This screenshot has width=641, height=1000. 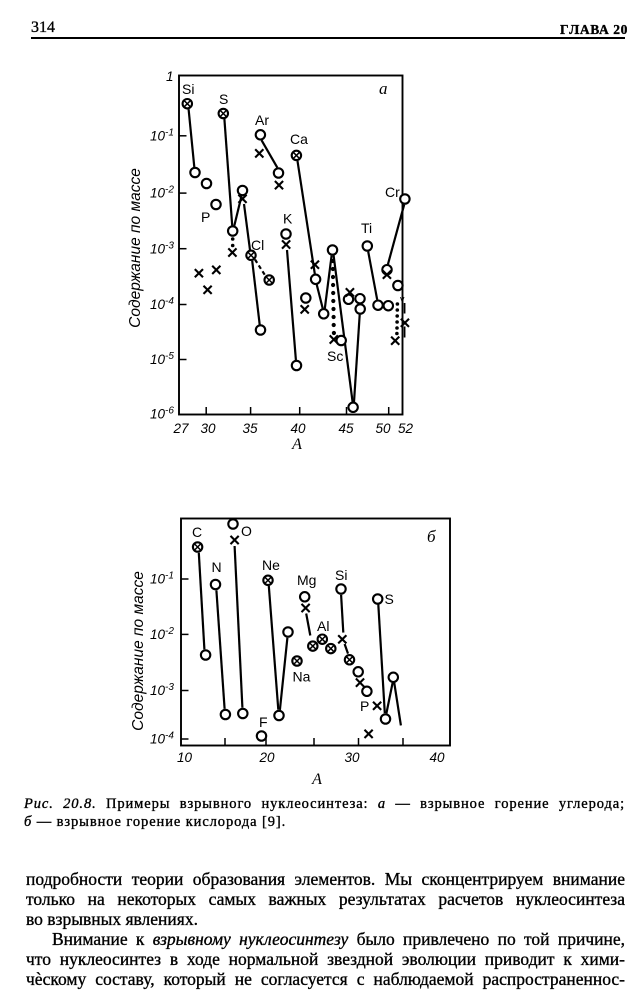 I want to click on svg-text: б, so click(x=431, y=536).